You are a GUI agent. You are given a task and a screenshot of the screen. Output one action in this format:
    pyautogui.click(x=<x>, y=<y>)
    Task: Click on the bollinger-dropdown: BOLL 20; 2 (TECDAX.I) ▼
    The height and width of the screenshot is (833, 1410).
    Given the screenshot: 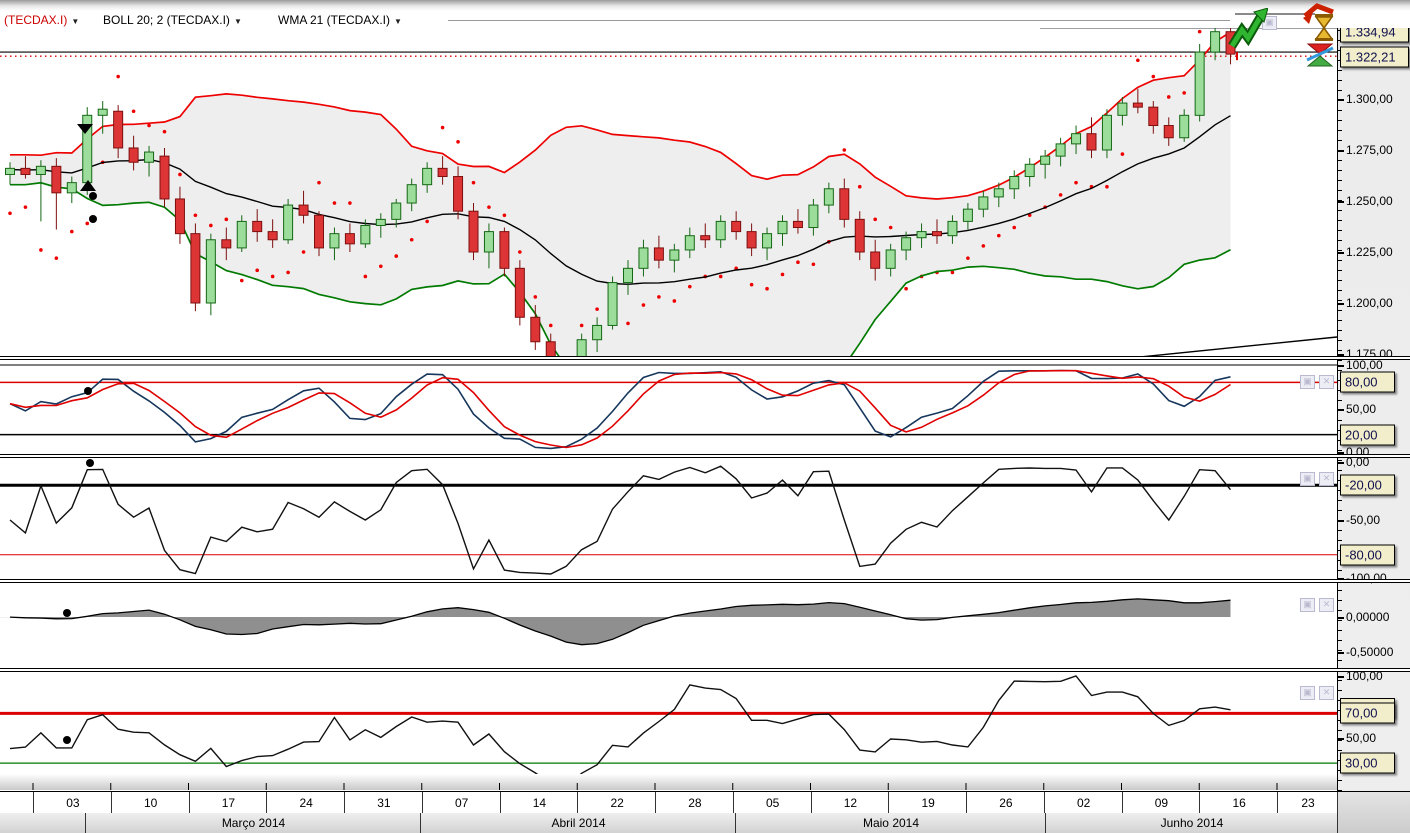 What is the action you would take?
    pyautogui.click(x=172, y=20)
    